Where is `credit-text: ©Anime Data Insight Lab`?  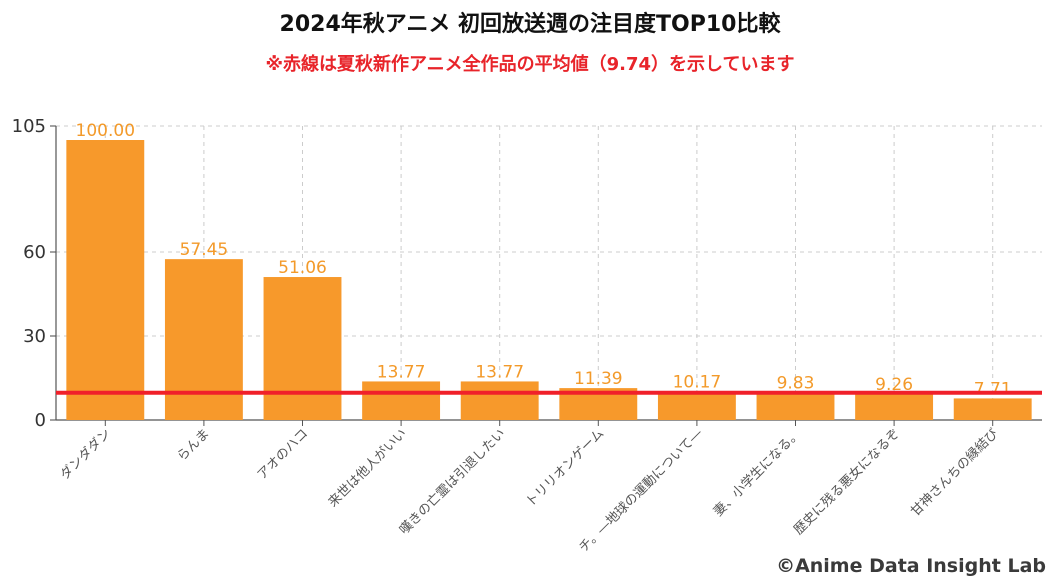
credit-text: ©Anime Data Insight Lab is located at coordinates (911, 566).